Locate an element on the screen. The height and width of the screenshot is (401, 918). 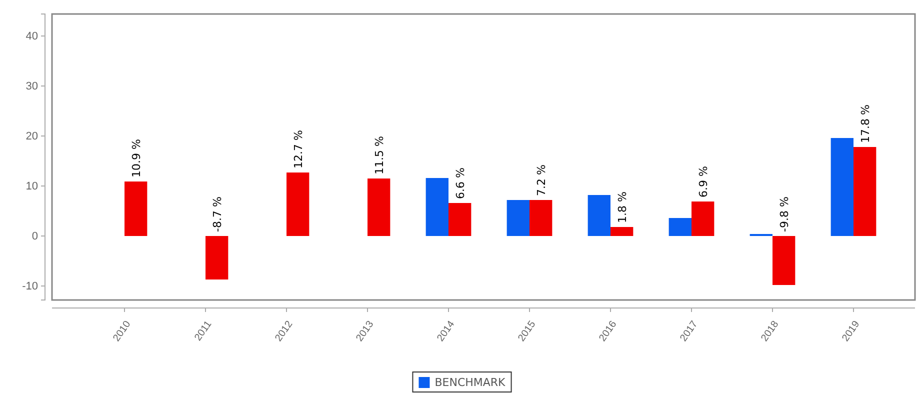
data-label: 12.7 % is located at coordinates (298, 149).